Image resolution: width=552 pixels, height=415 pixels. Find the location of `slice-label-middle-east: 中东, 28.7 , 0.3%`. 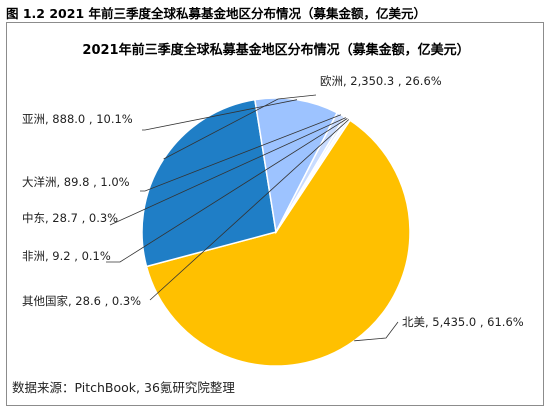

slice-label-middle-east: 中东, 28.7 , 0.3% is located at coordinates (70, 218).